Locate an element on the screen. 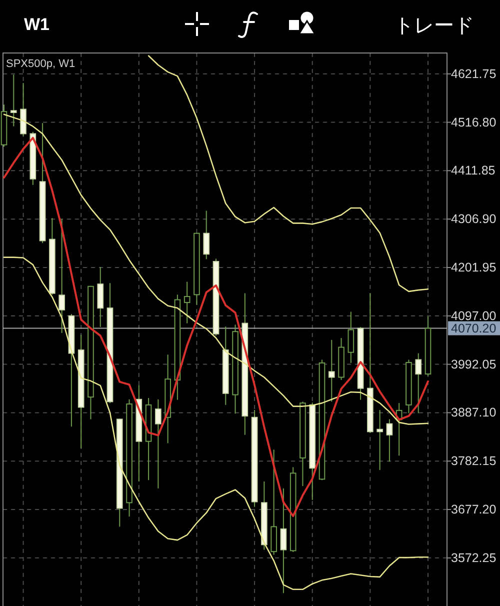 This screenshot has height=606, width=500. y-tick-label: 3677.20 is located at coordinates (473, 509).